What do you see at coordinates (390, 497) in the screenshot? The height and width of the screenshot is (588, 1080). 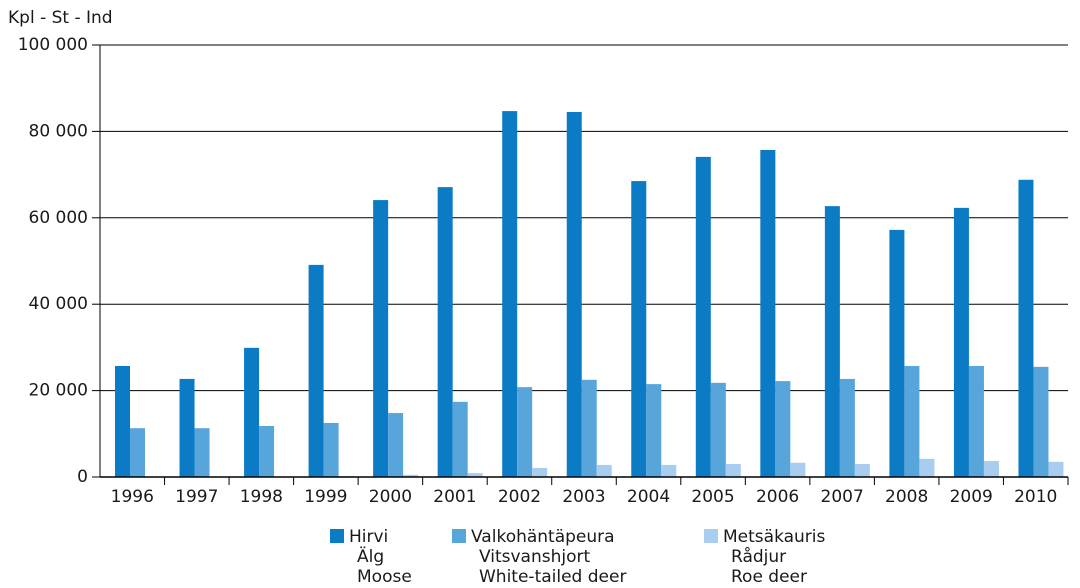 I see `x-tick-label: 2000` at bounding box center [390, 497].